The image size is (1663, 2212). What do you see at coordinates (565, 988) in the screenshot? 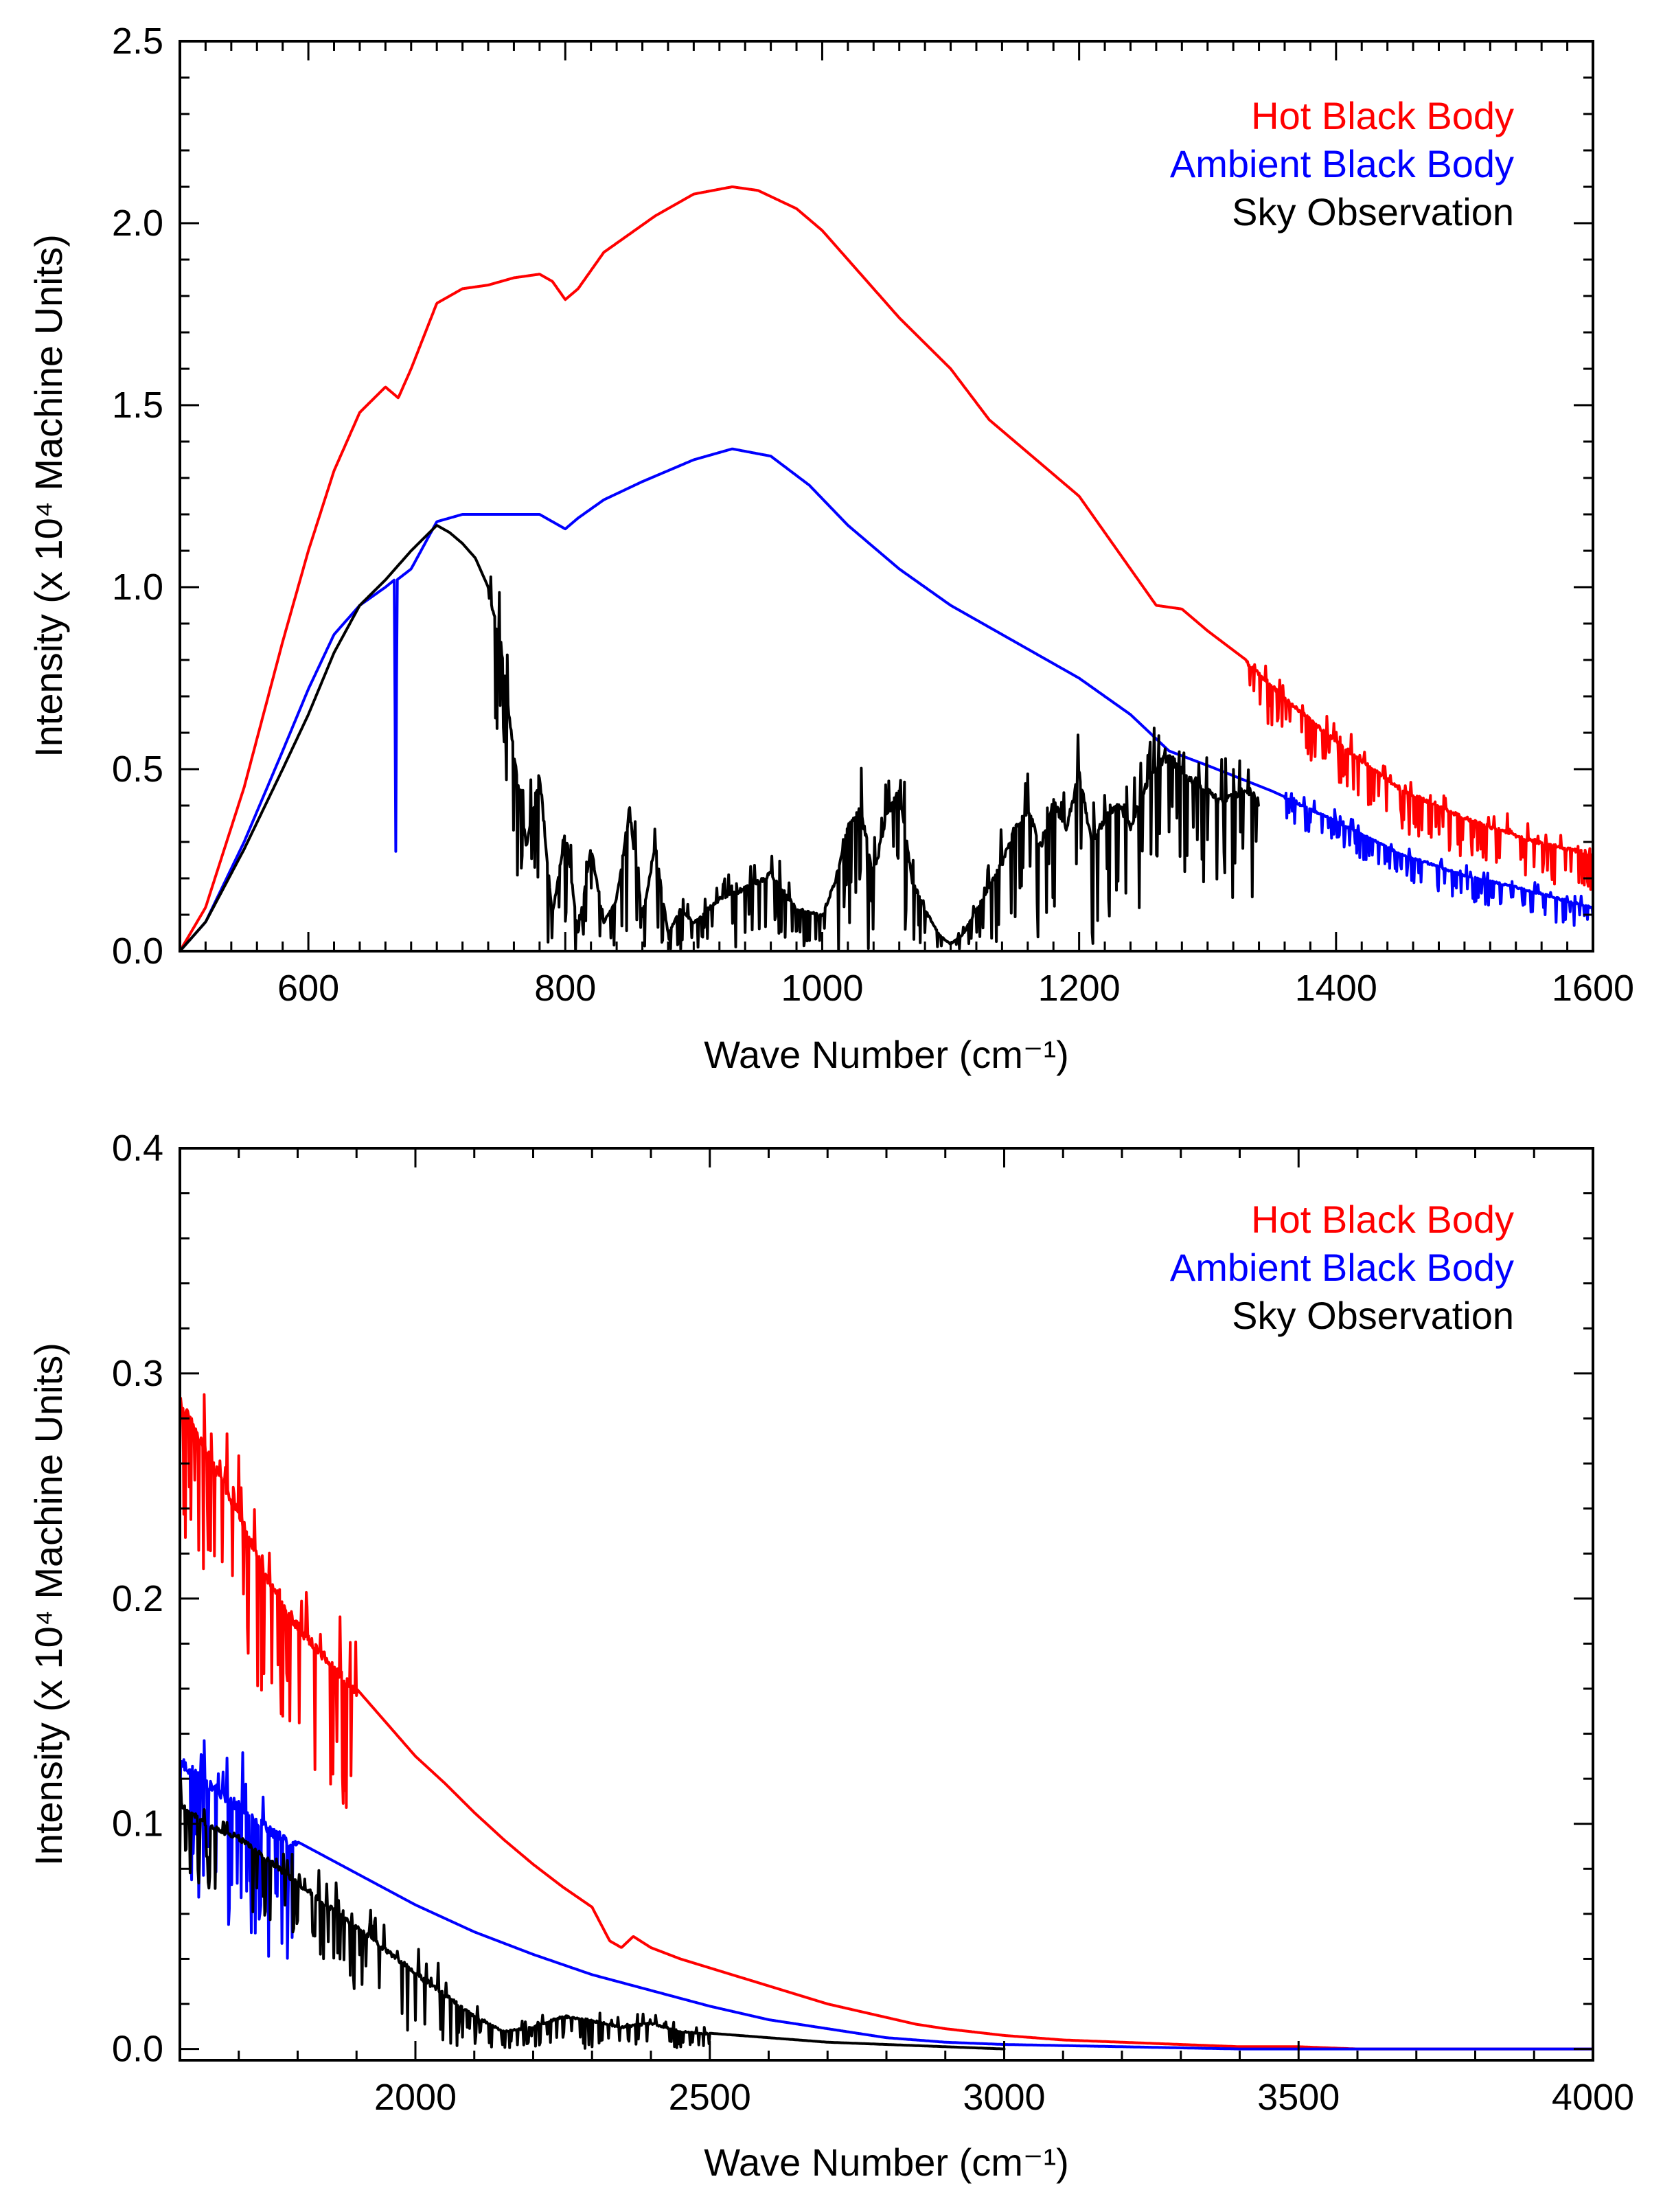
I see `x-tick-label: 800` at bounding box center [565, 988].